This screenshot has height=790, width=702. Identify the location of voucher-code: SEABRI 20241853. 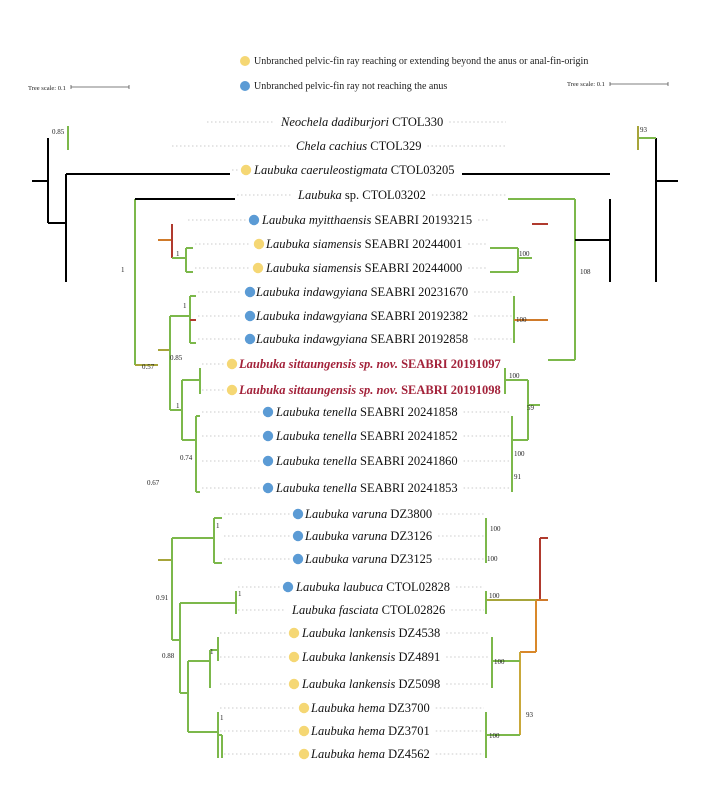
(407, 488).